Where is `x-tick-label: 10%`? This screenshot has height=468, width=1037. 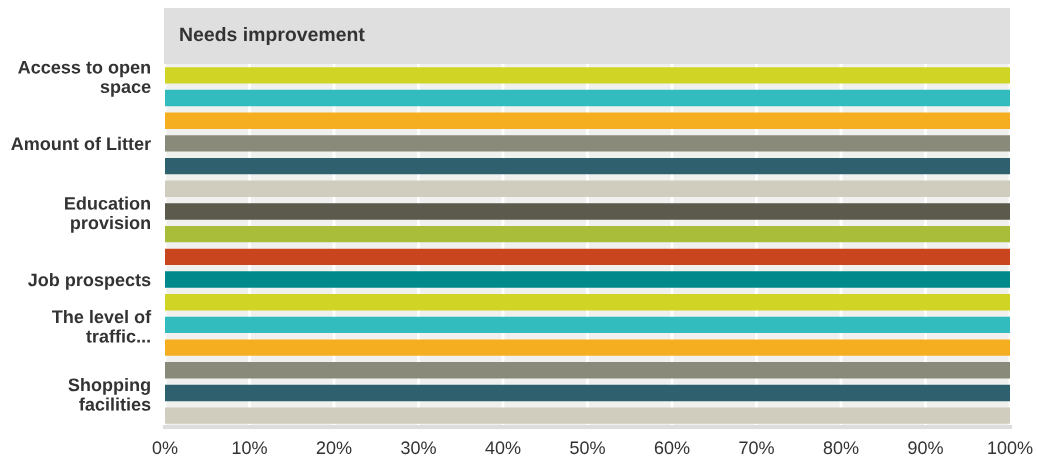 x-tick-label: 10% is located at coordinates (249, 448).